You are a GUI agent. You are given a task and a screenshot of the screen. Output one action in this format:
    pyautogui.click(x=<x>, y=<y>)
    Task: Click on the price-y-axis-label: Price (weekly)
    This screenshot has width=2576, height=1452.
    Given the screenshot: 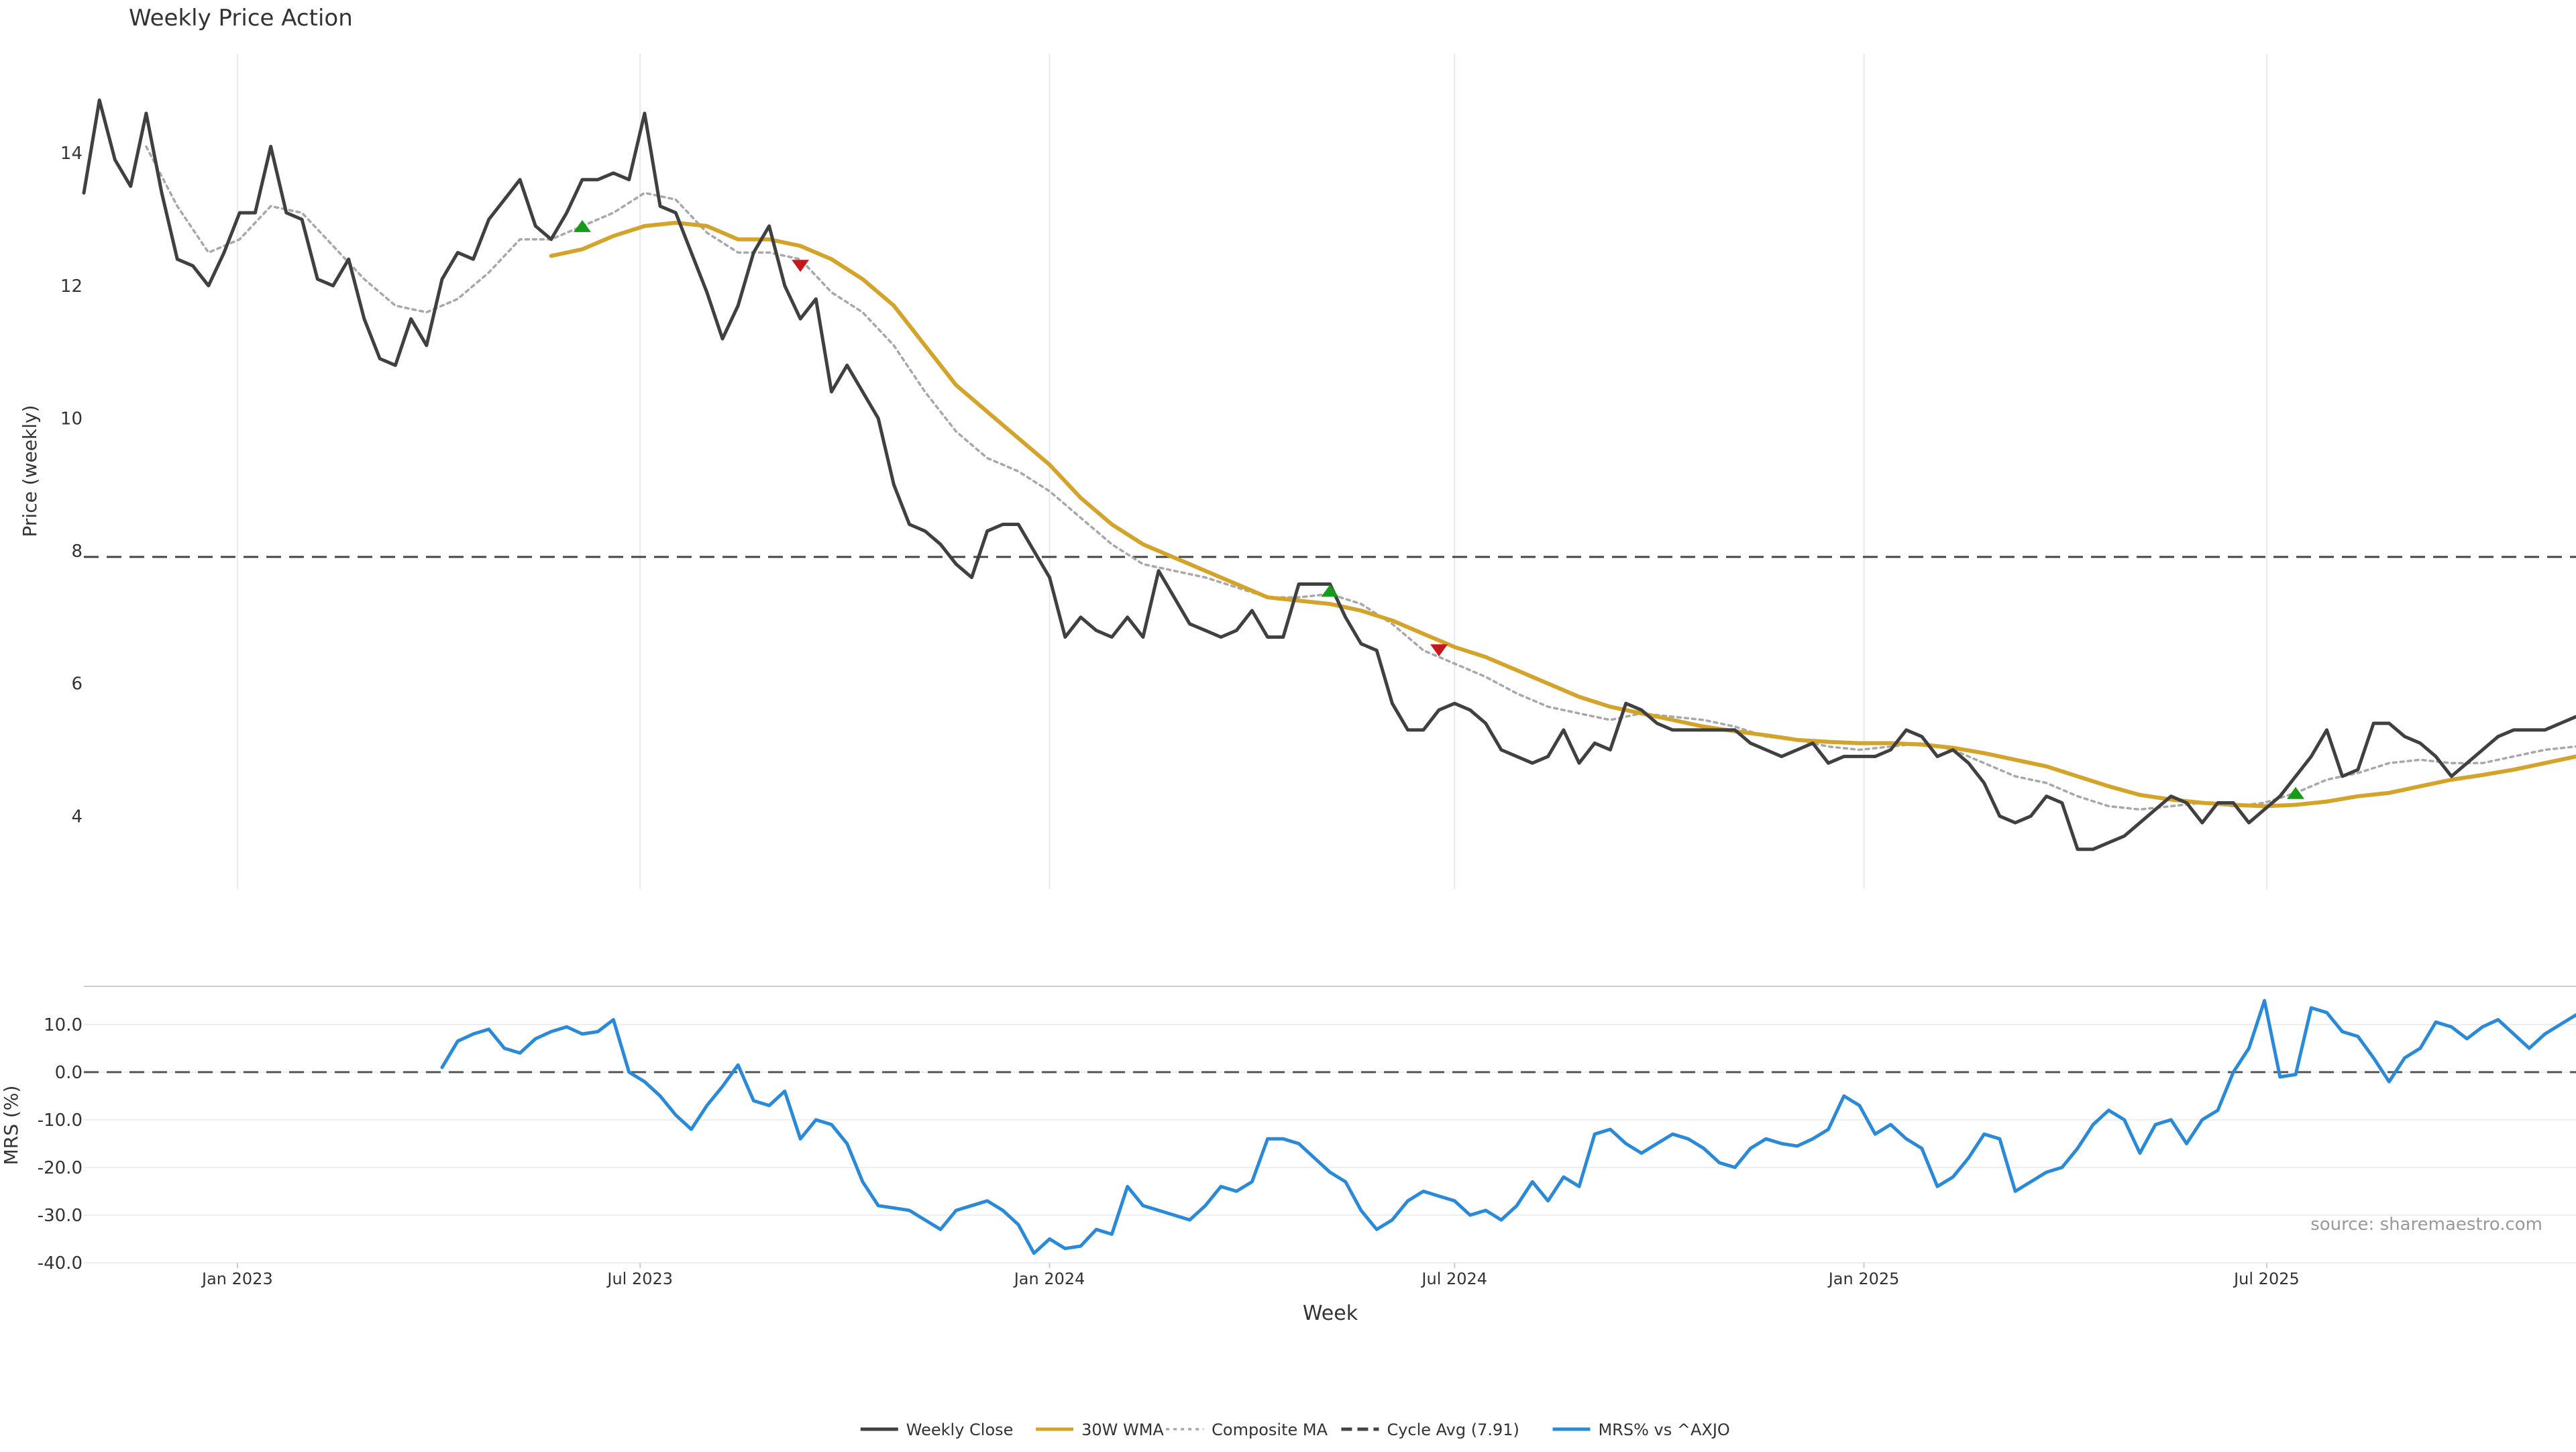 What is the action you would take?
    pyautogui.click(x=30, y=471)
    